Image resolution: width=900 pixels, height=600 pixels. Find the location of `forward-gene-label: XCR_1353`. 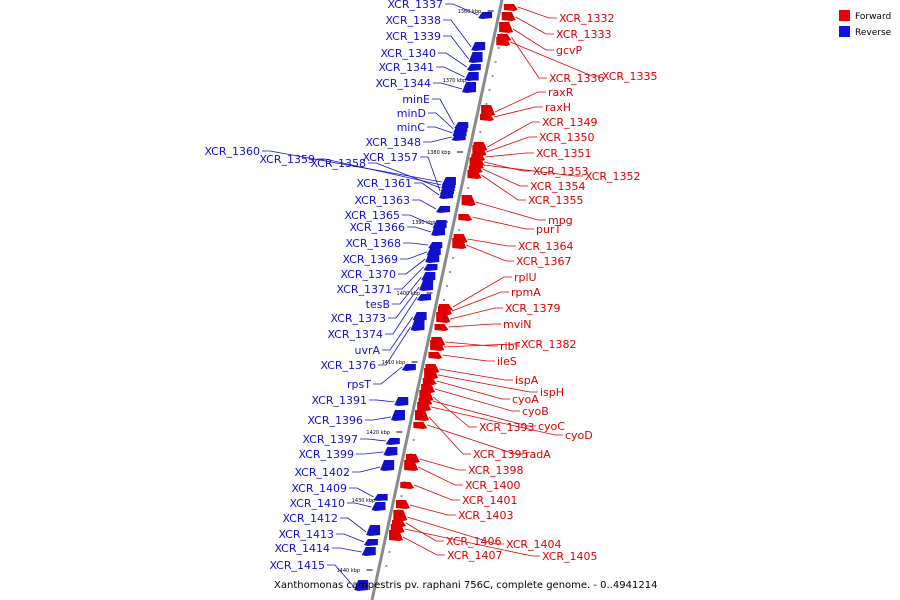

forward-gene-label: XCR_1353 is located at coordinates (561, 171).